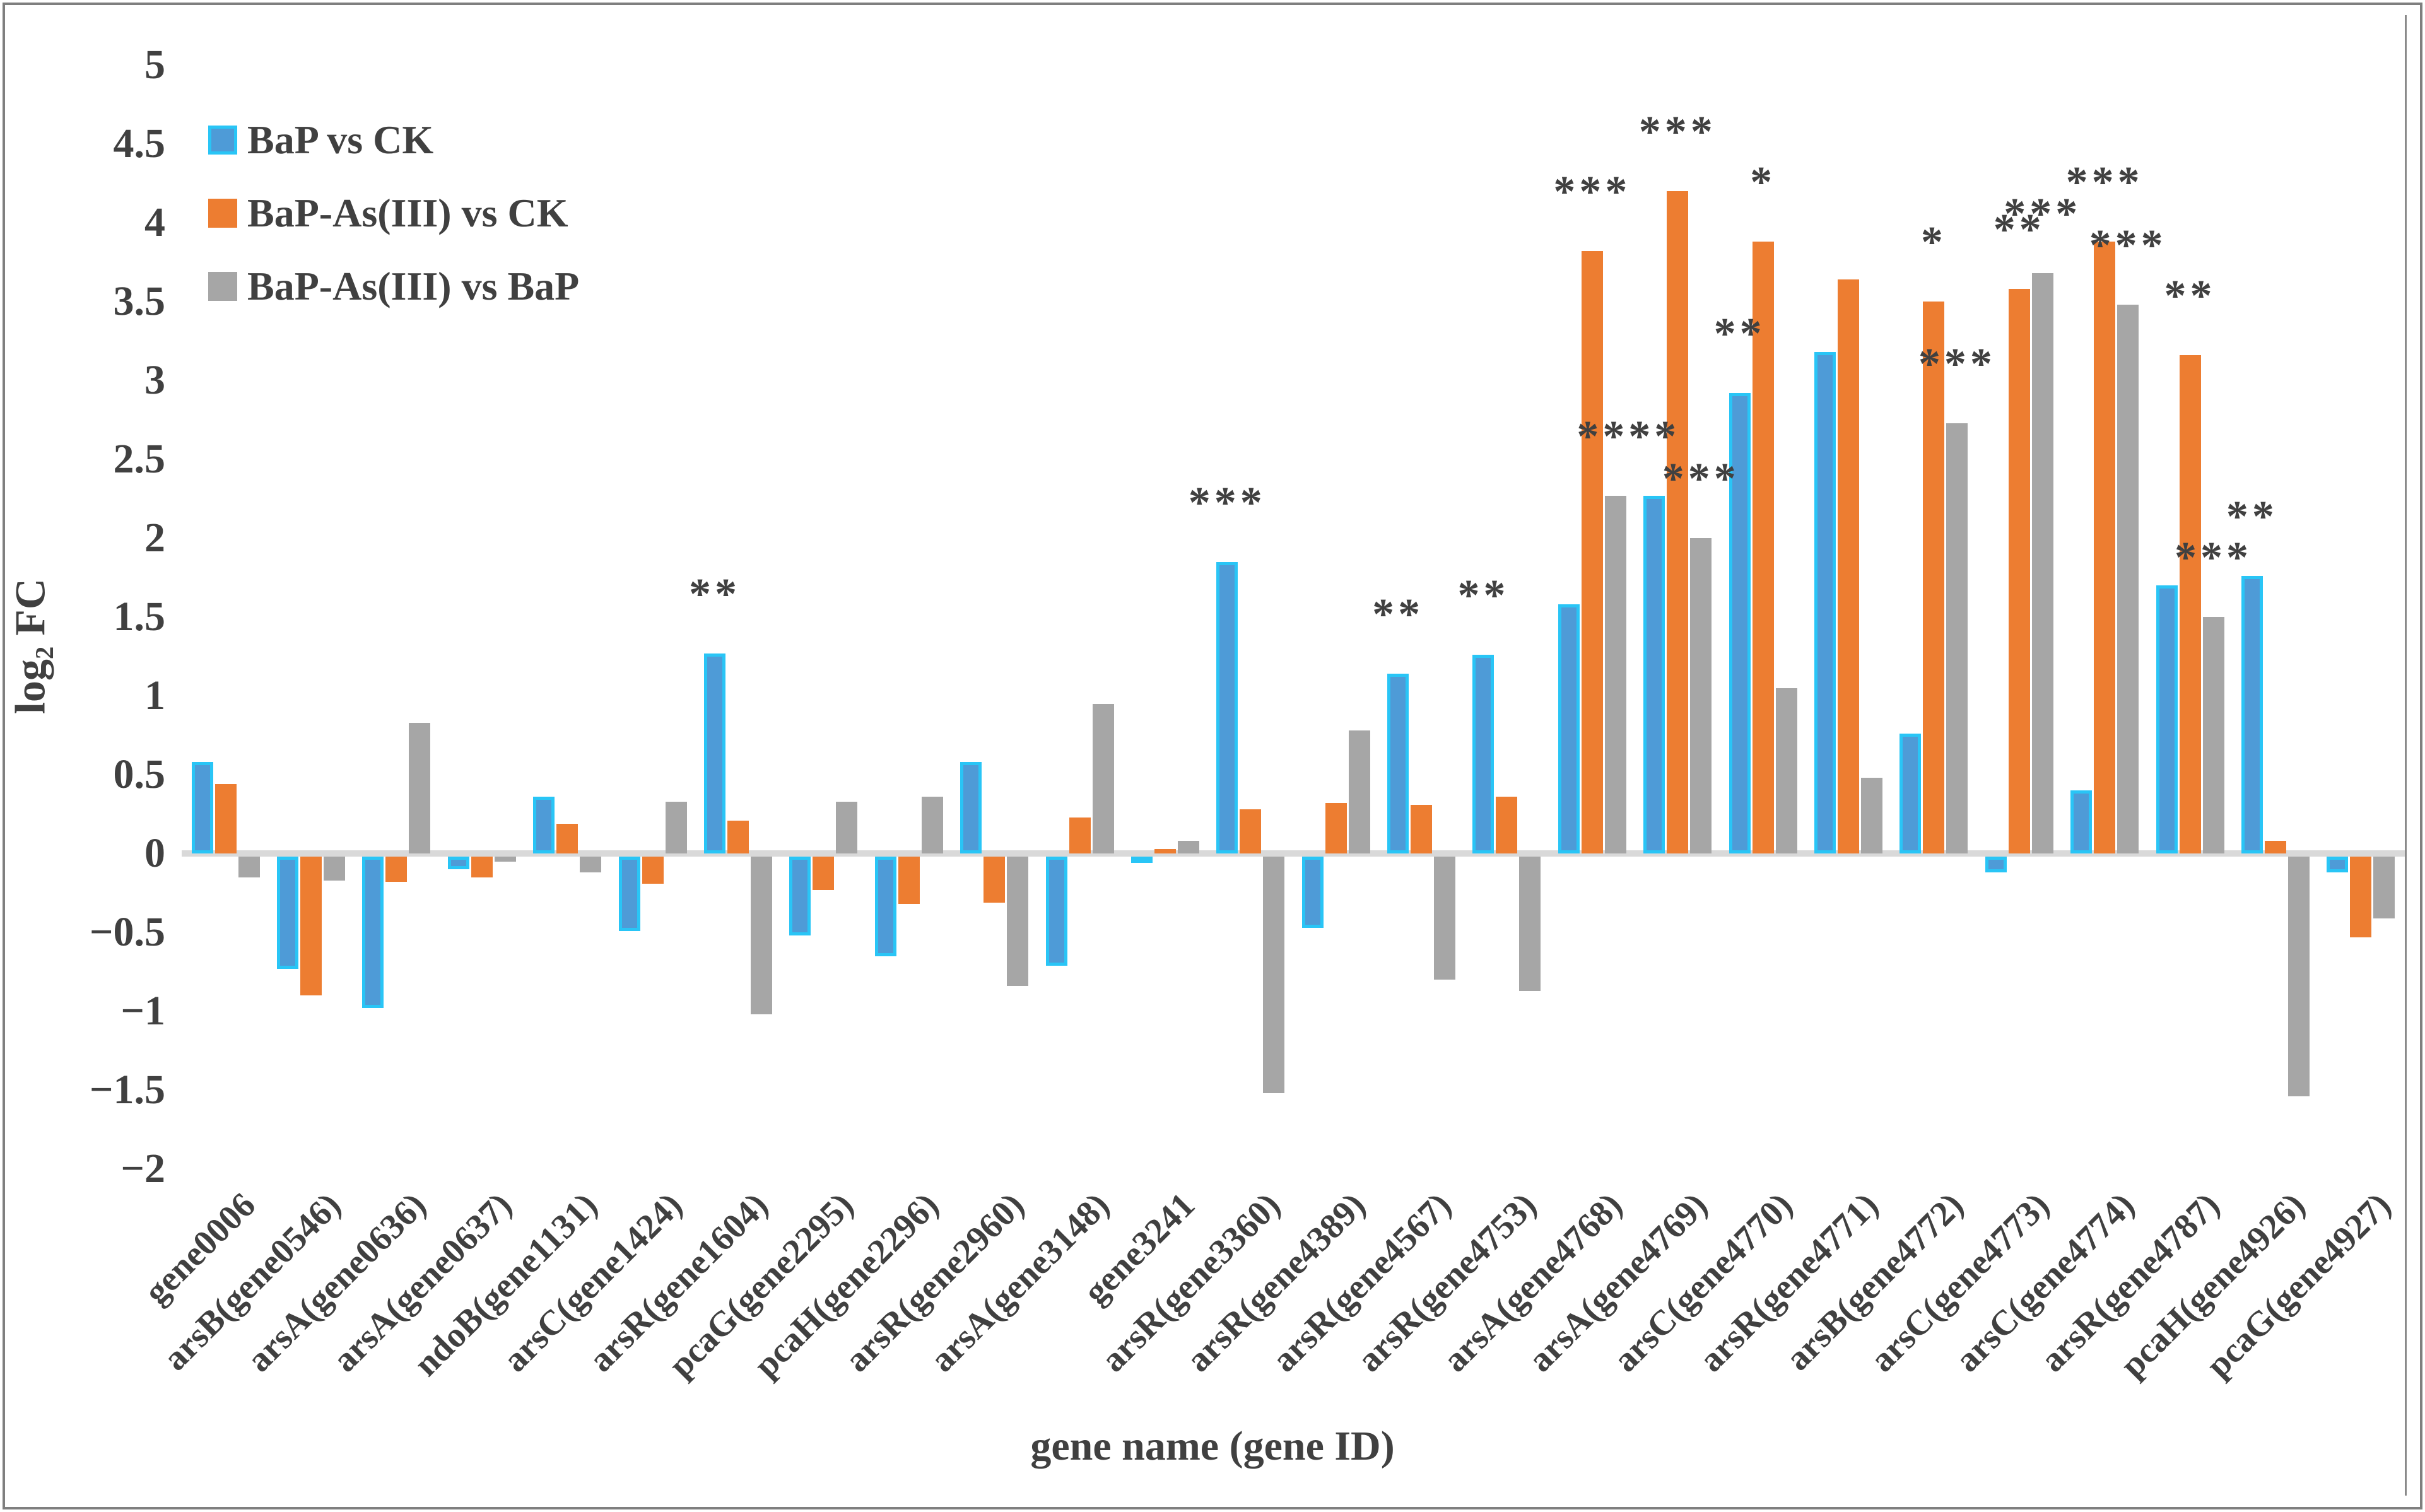 This screenshot has height=1512, width=2425. What do you see at coordinates (1056, 911) in the screenshot?
I see `bar-bap-vs-ck-arsA(gene3148)` at bounding box center [1056, 911].